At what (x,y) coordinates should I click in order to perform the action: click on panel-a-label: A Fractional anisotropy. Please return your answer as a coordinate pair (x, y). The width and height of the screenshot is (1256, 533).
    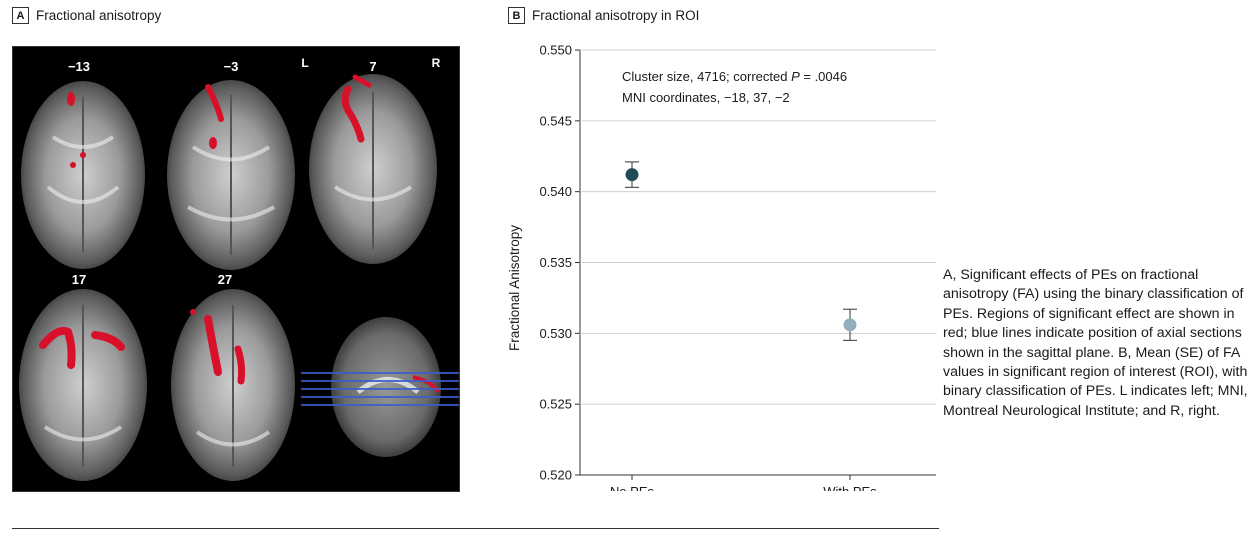
    Looking at the image, I should click on (86, 15).